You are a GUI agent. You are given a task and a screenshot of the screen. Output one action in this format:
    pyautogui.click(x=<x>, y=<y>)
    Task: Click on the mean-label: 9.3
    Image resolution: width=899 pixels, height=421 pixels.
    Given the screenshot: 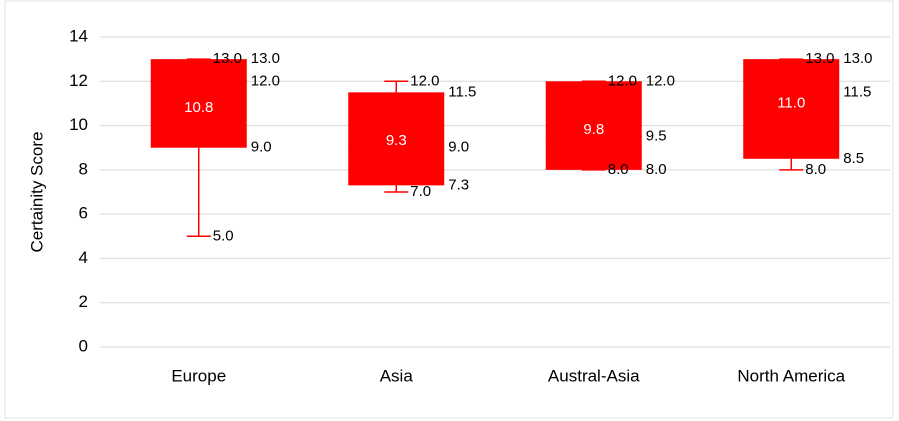 What is the action you would take?
    pyautogui.click(x=396, y=140)
    